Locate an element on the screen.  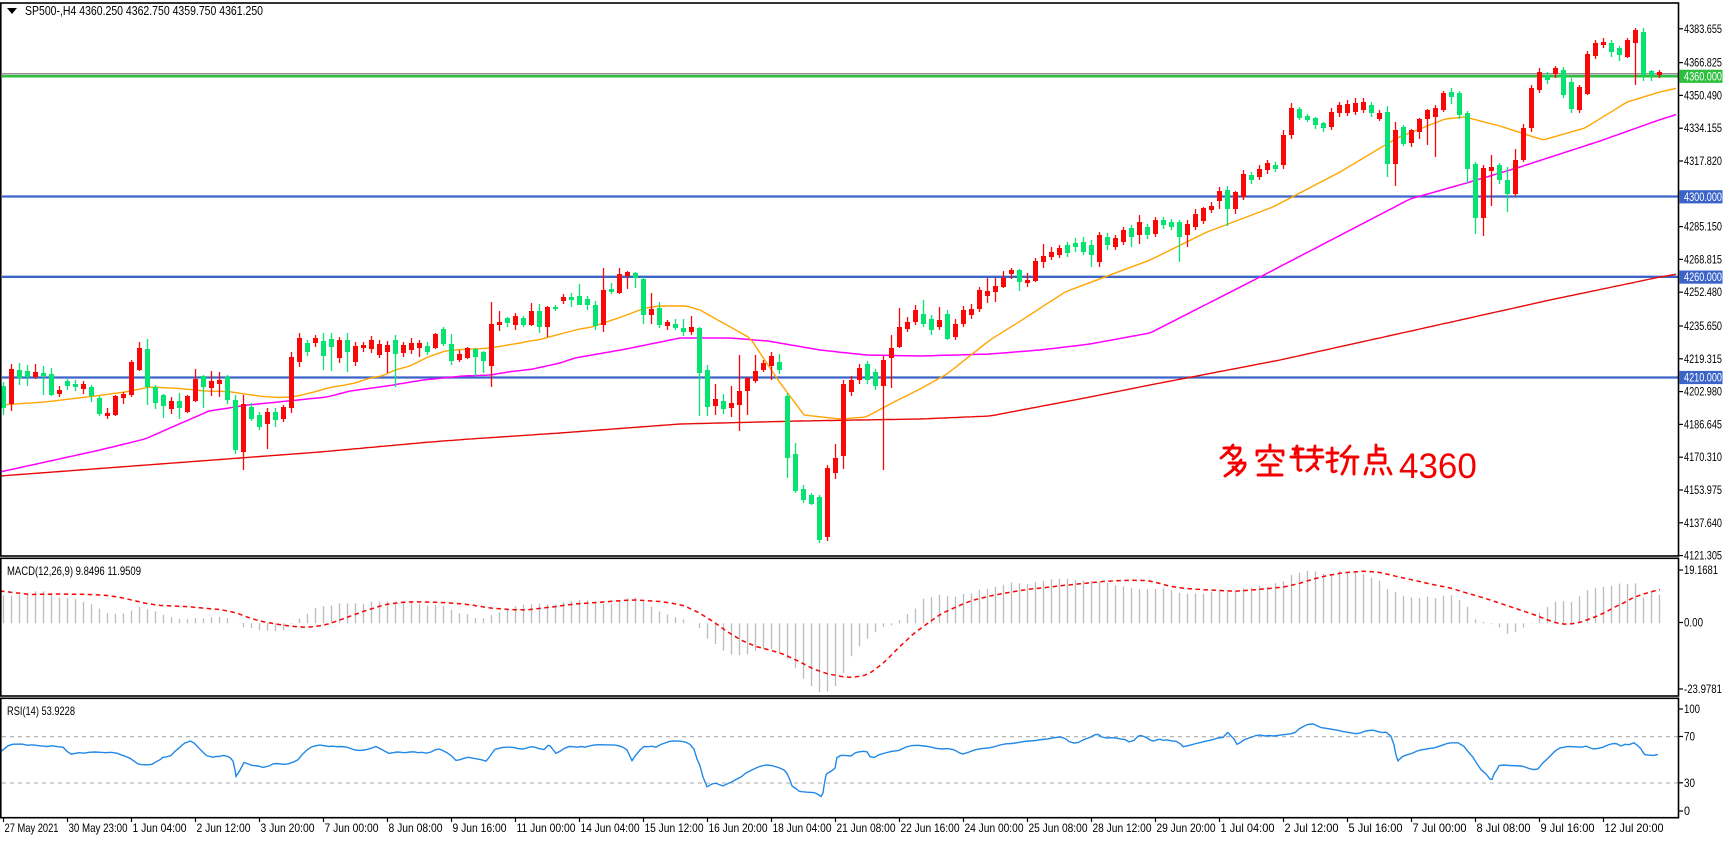
svg-text: 7 Jul 00:00 is located at coordinates (1440, 828).